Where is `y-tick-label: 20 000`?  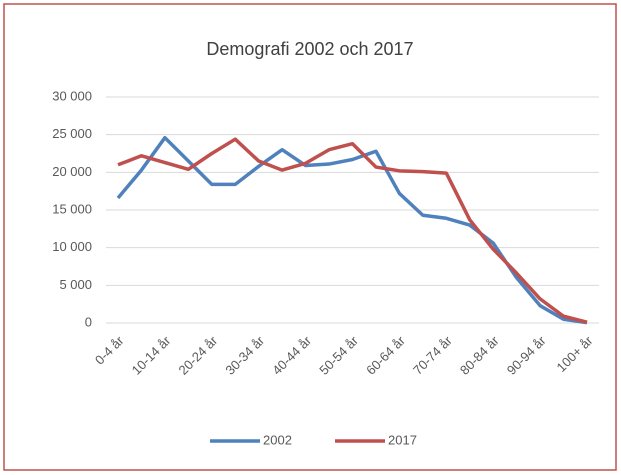 y-tick-label: 20 000 is located at coordinates (72, 171).